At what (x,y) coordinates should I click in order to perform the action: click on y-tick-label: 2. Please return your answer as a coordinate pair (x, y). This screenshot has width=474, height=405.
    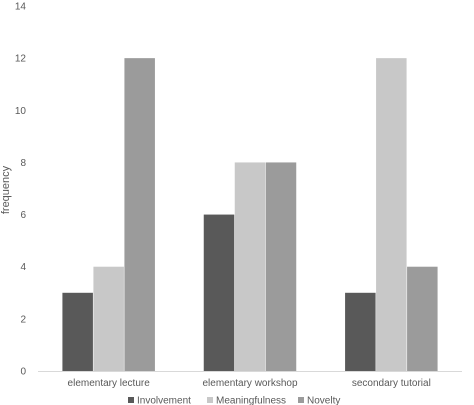
    Looking at the image, I should click on (23, 319).